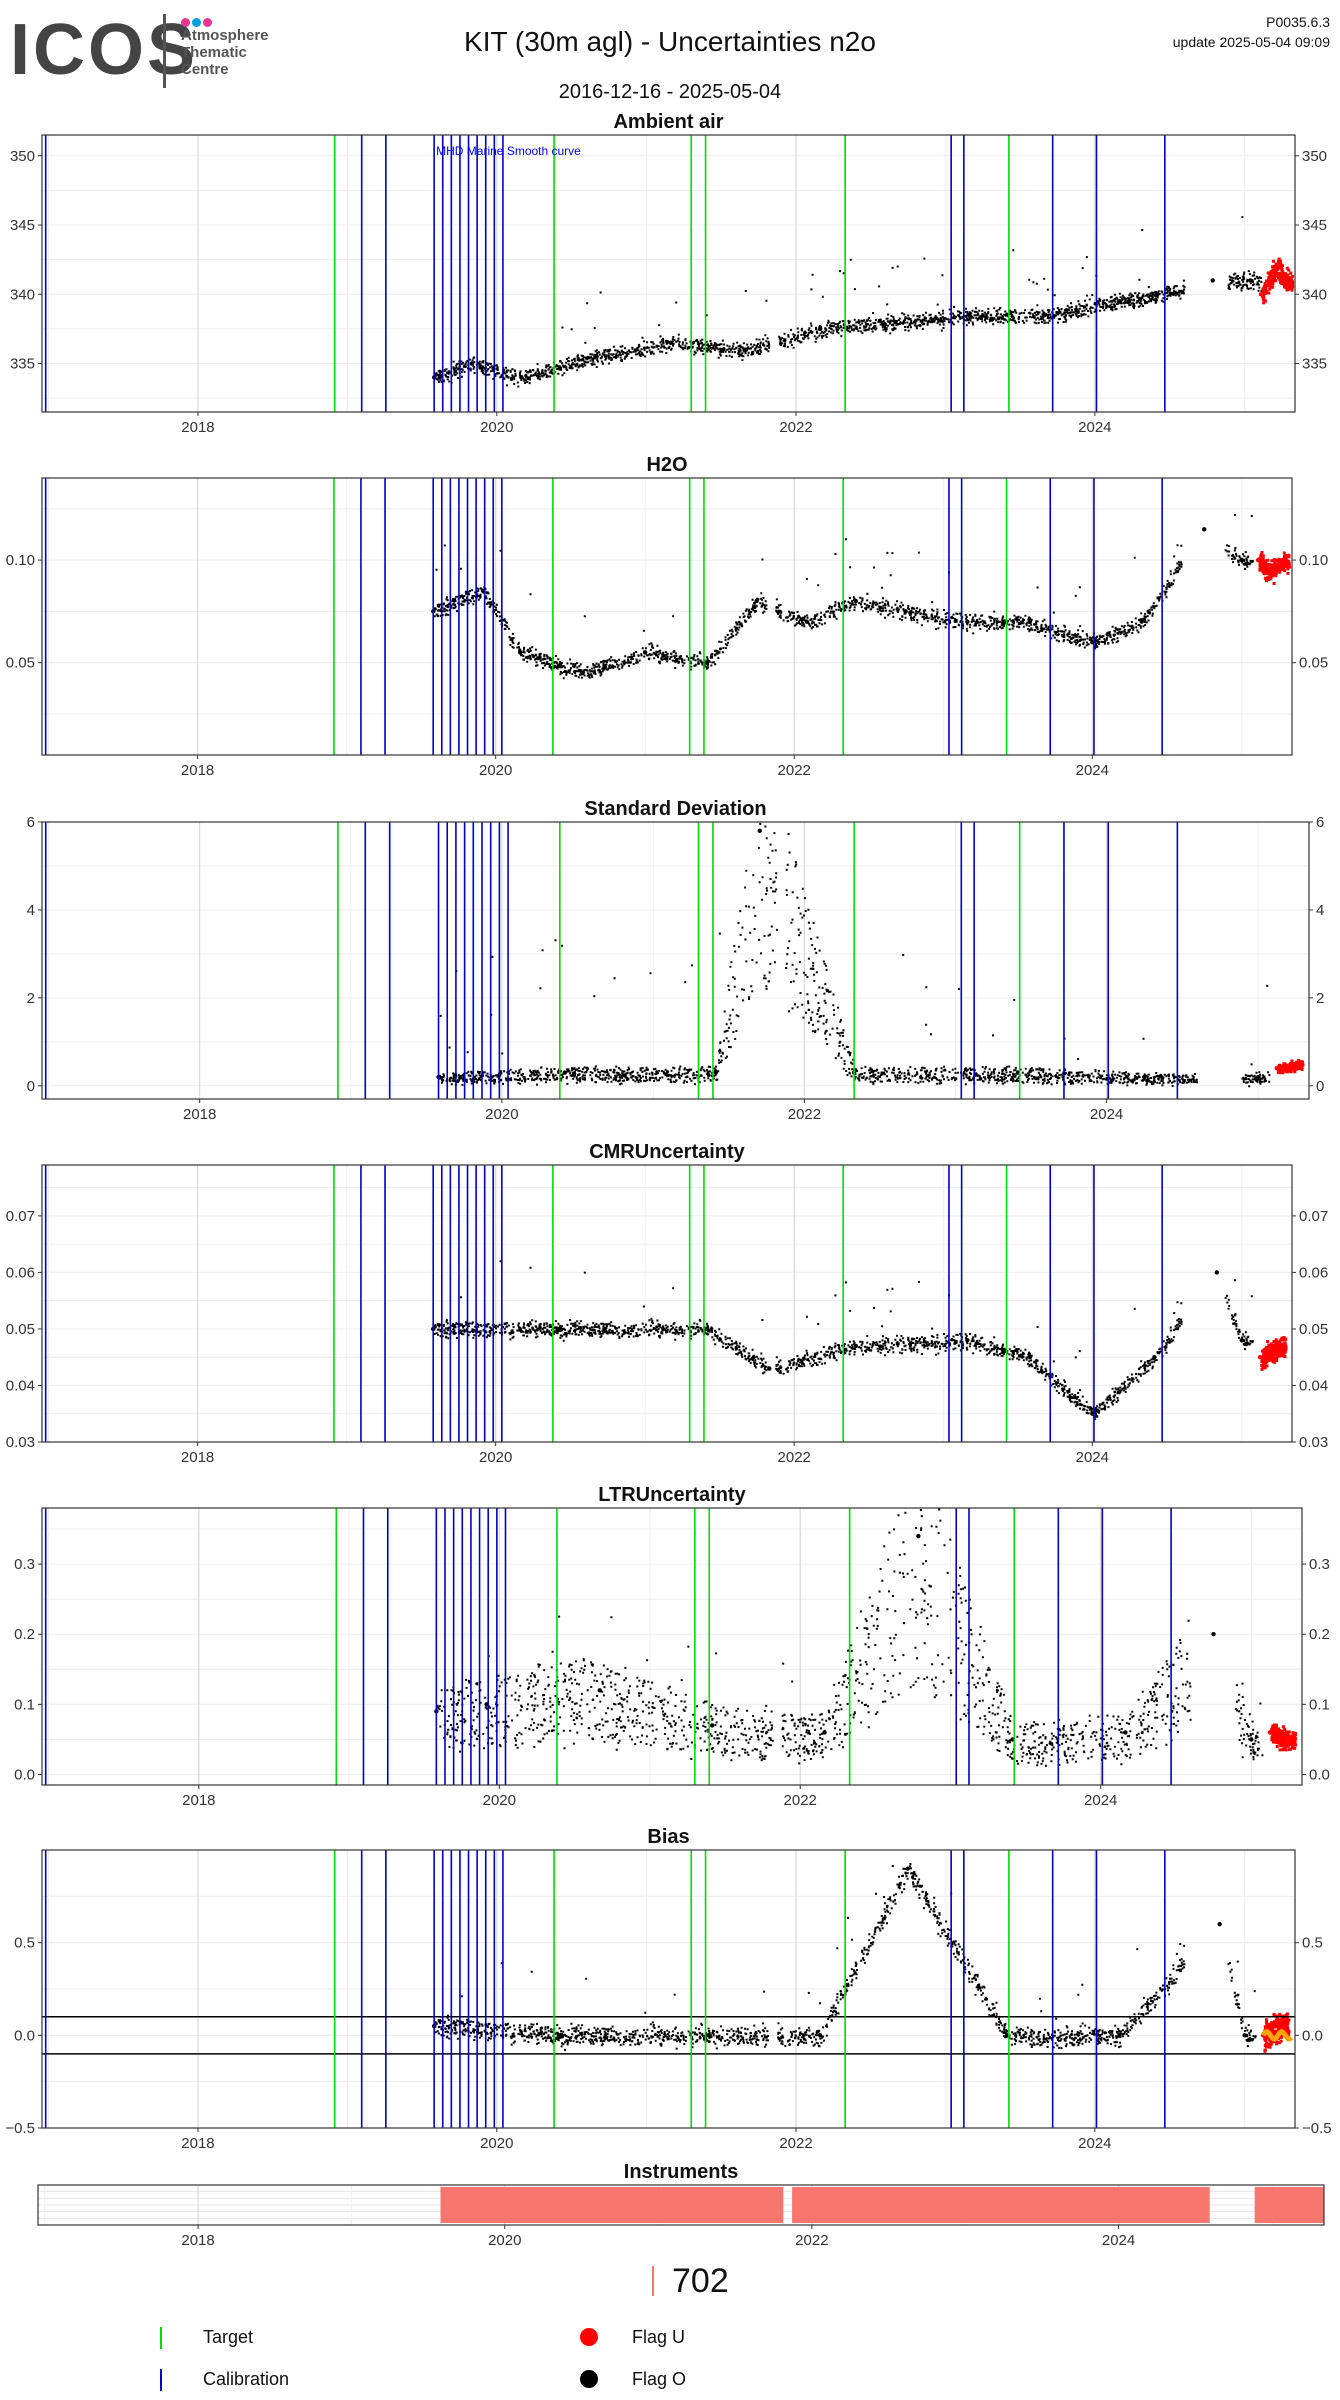 The image size is (1340, 2400). What do you see at coordinates (675, 809) in the screenshot?
I see `chart-title: Standard Deviation` at bounding box center [675, 809].